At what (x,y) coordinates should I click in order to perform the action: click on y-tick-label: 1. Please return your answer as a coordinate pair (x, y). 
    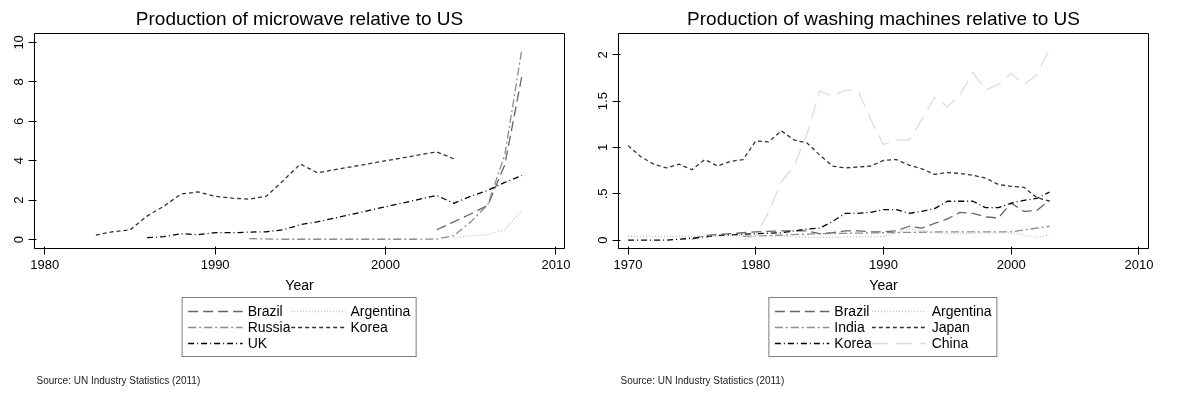
    Looking at the image, I should click on (603, 147).